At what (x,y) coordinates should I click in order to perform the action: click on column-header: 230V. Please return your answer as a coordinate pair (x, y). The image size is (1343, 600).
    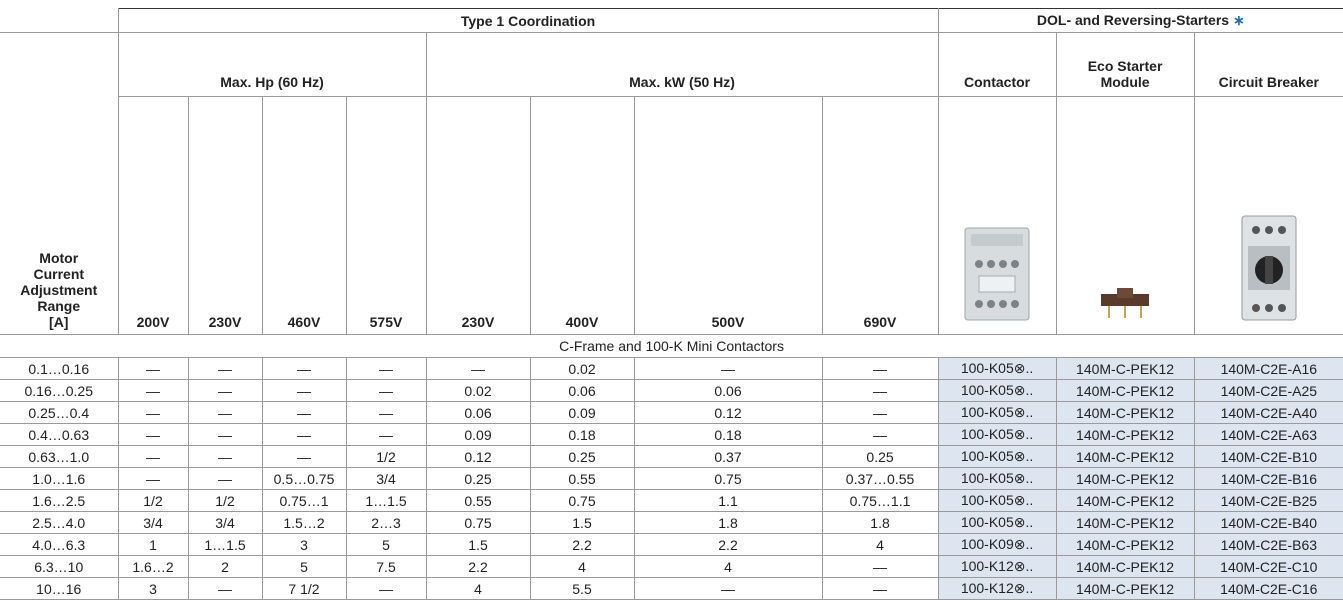
    Looking at the image, I should click on (478, 215).